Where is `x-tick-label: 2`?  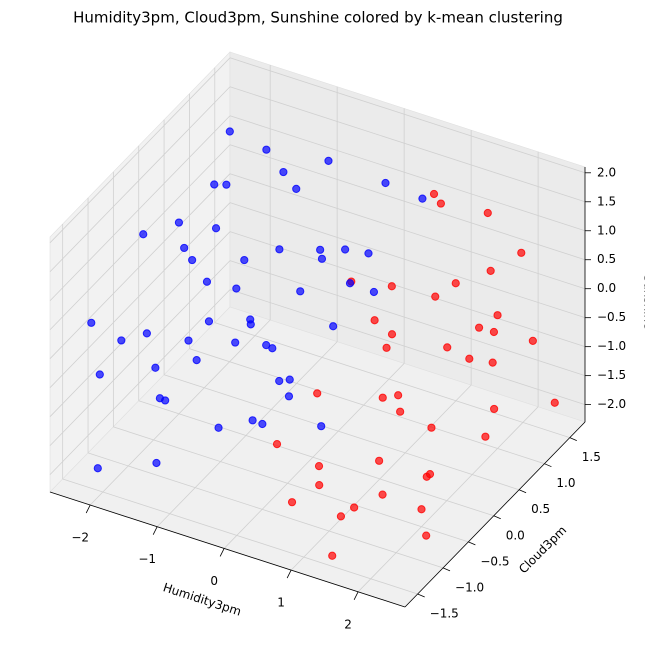 x-tick-label: 2 is located at coordinates (348, 624).